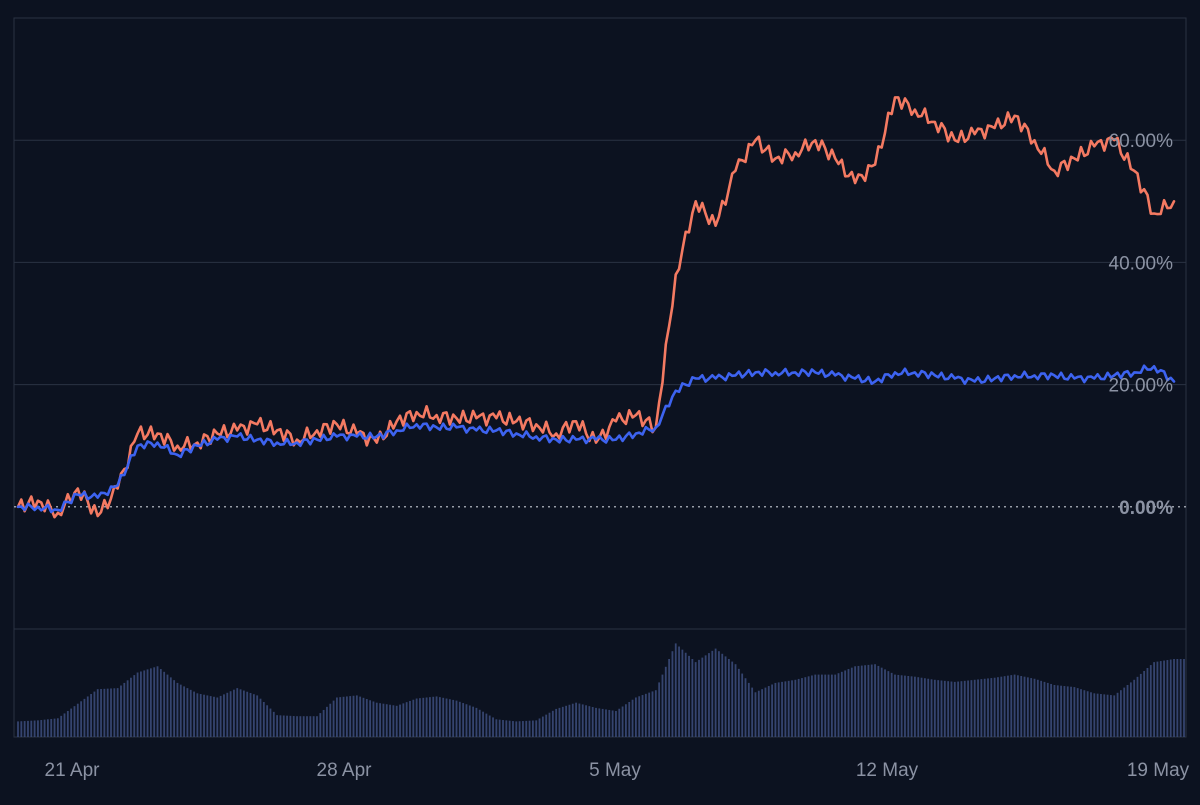 This screenshot has height=805, width=1200. Describe the element at coordinates (1141, 325) in the screenshot. I see `y-axis-labels: 0.00% 20.00% 40.00% 60.00%` at that location.